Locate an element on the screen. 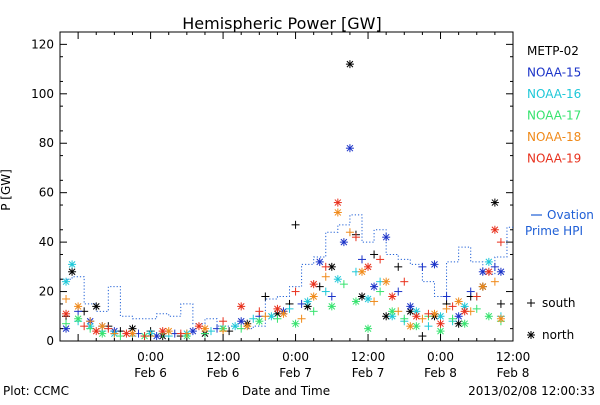 This screenshot has width=600, height=405. marker-legend-symbol is located at coordinates (531, 335).